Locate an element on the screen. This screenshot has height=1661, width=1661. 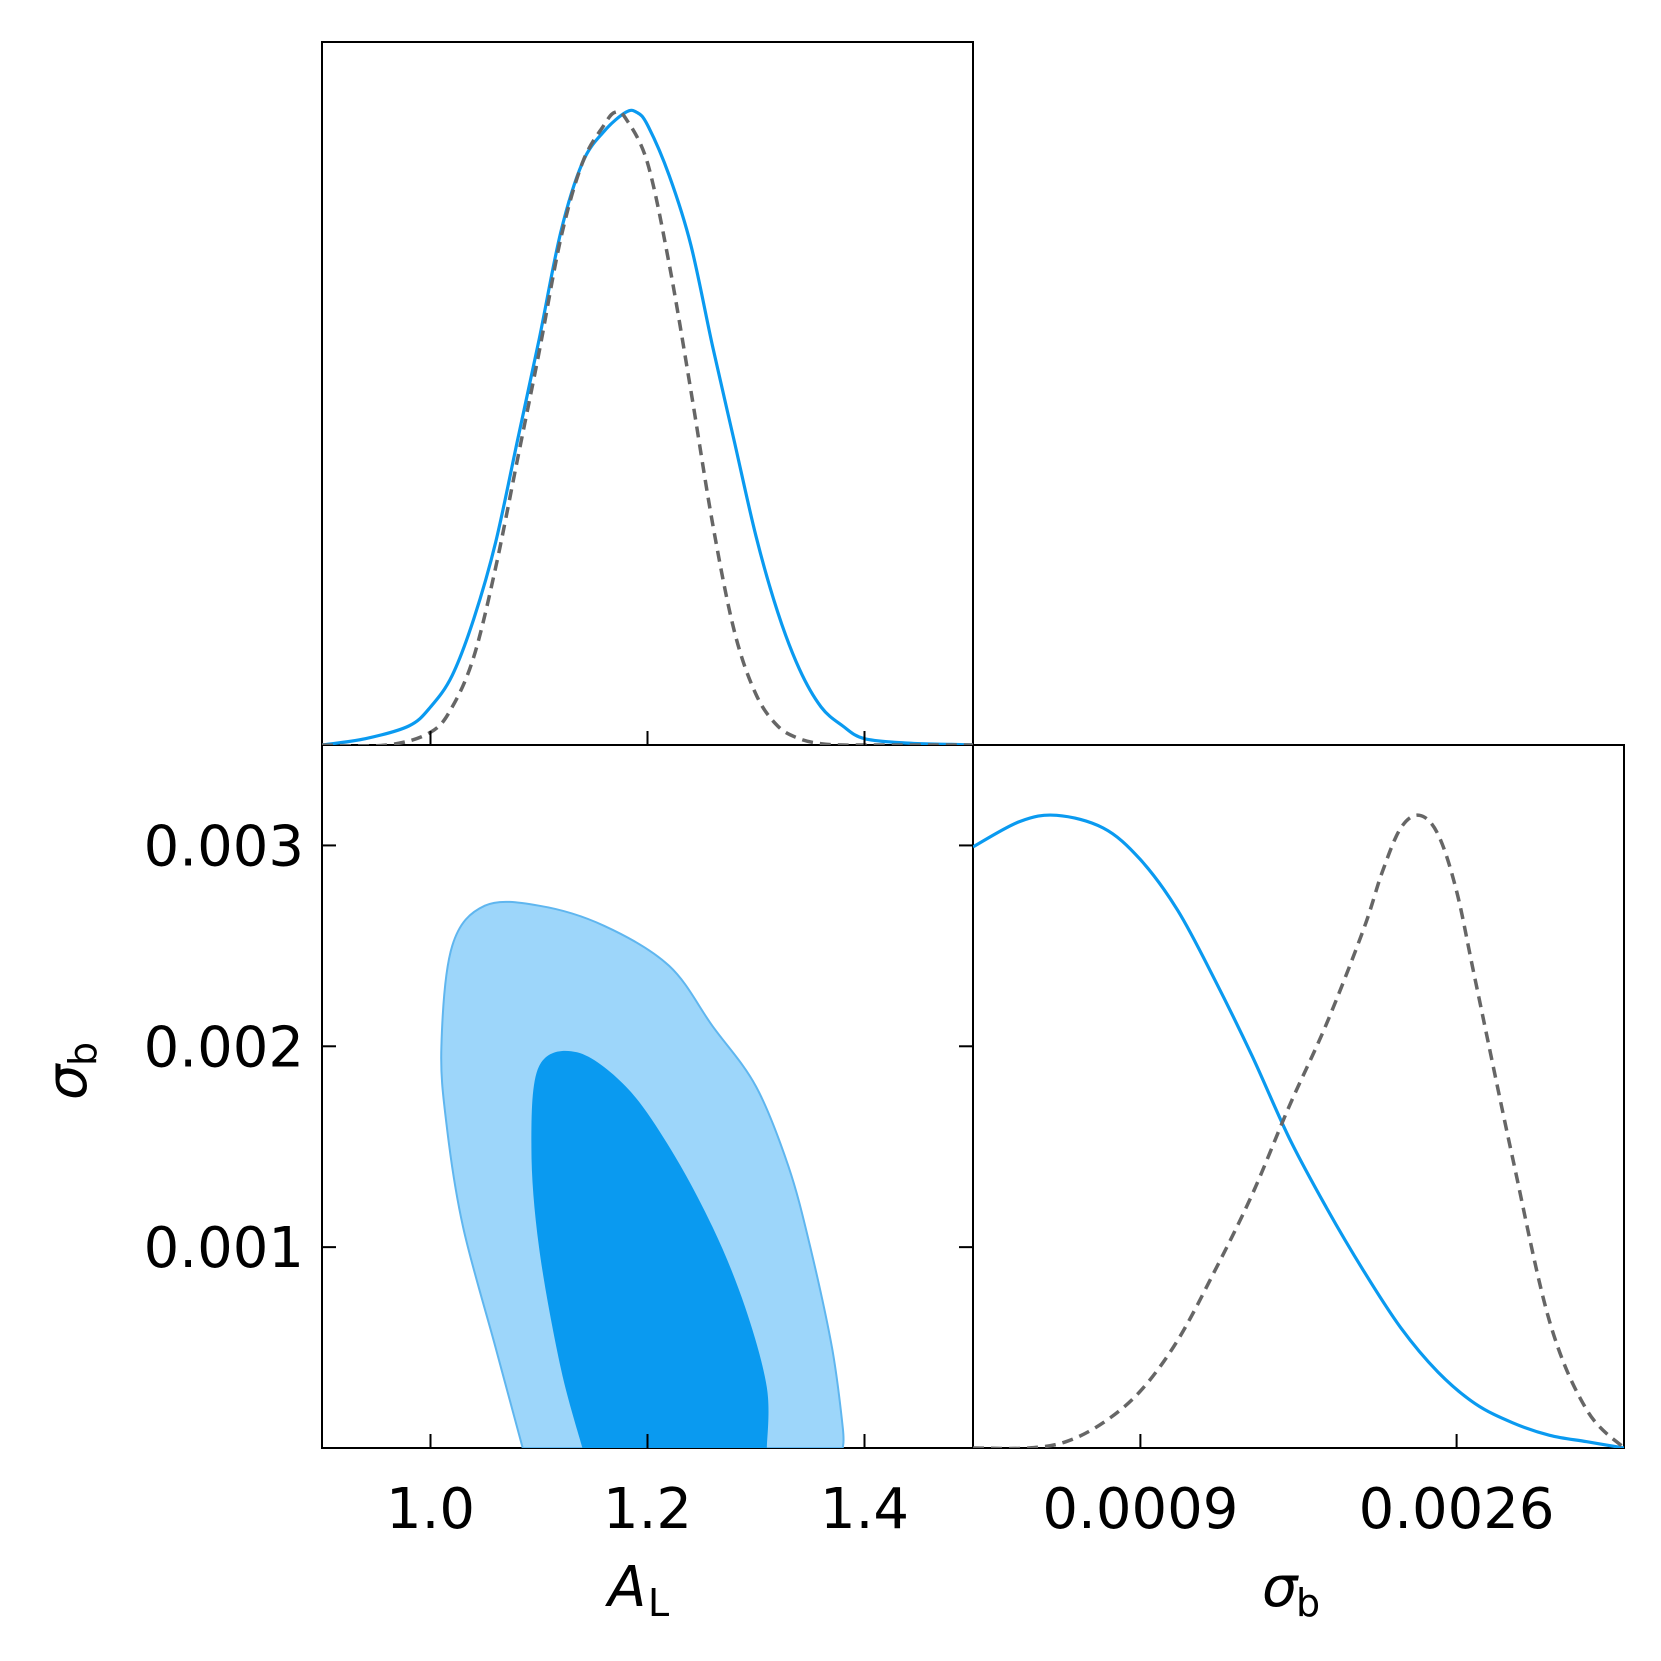
y-axis-title-sigmab-sub: b is located at coordinates (83, 1054).